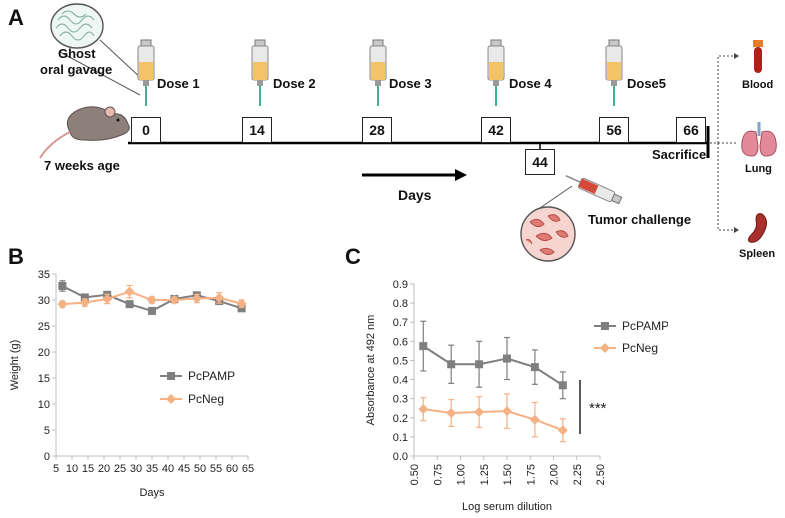 This screenshot has width=785, height=518. Describe the element at coordinates (496, 72) in the screenshot. I see `syringe-dose-4-icon` at that location.